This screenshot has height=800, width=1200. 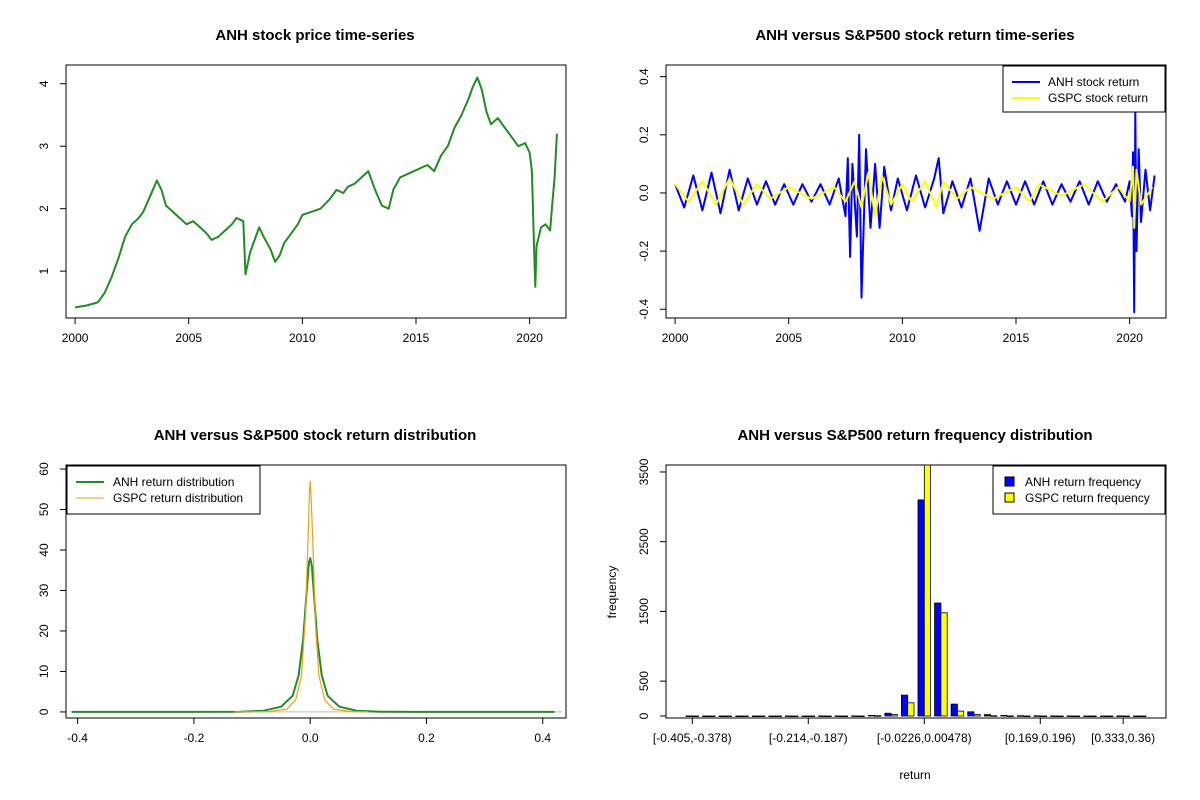 I want to click on density-xtick-label: 0.4, so click(x=542, y=738).